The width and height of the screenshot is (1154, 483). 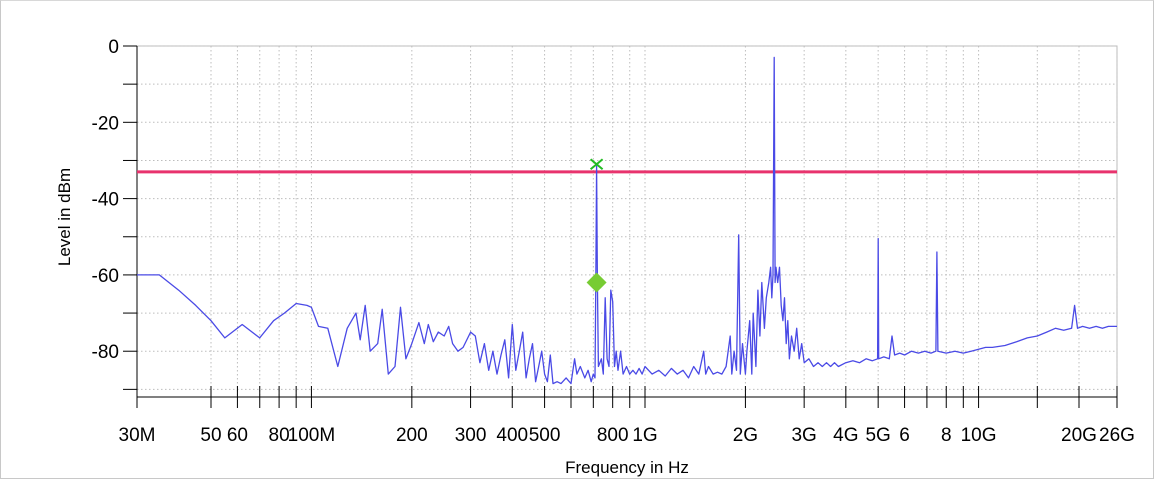 What do you see at coordinates (979, 435) in the screenshot?
I see `x-tick-label: 10G` at bounding box center [979, 435].